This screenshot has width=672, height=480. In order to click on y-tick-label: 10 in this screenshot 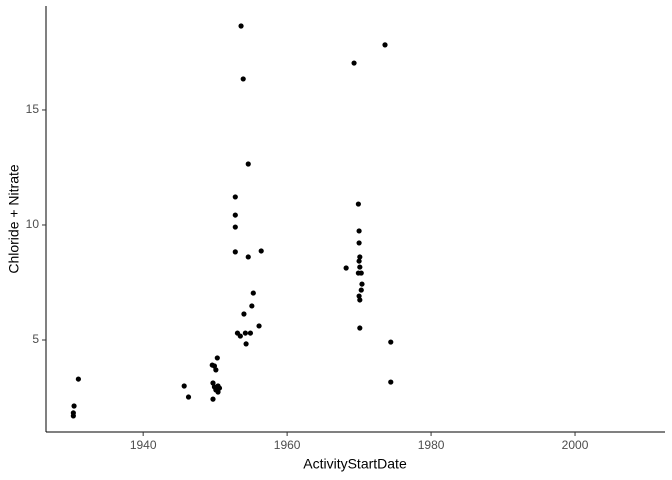, I will do `click(33, 224)`.